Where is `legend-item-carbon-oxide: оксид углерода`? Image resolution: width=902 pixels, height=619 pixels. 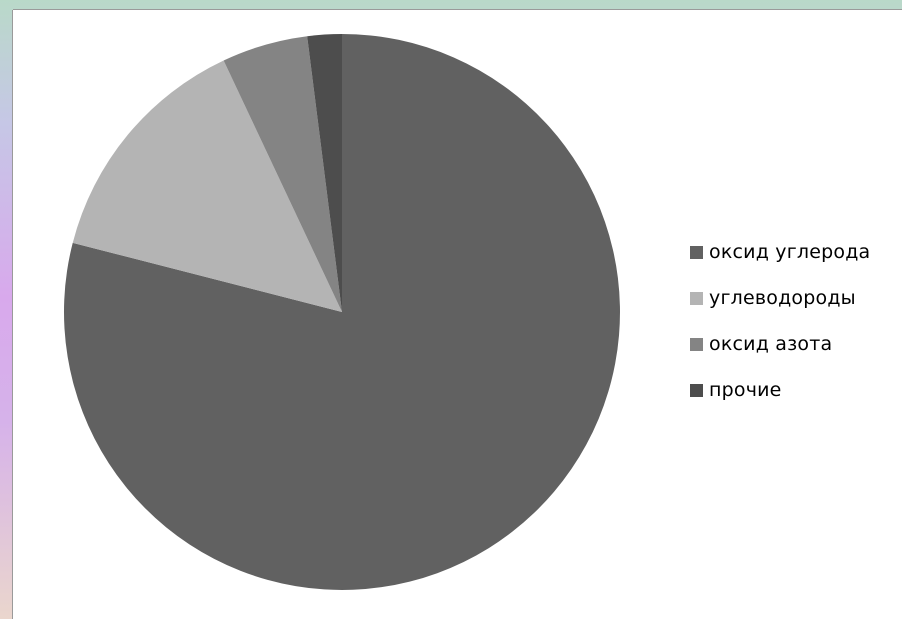
legend-item-carbon-oxide: оксид углерода is located at coordinates (793, 252).